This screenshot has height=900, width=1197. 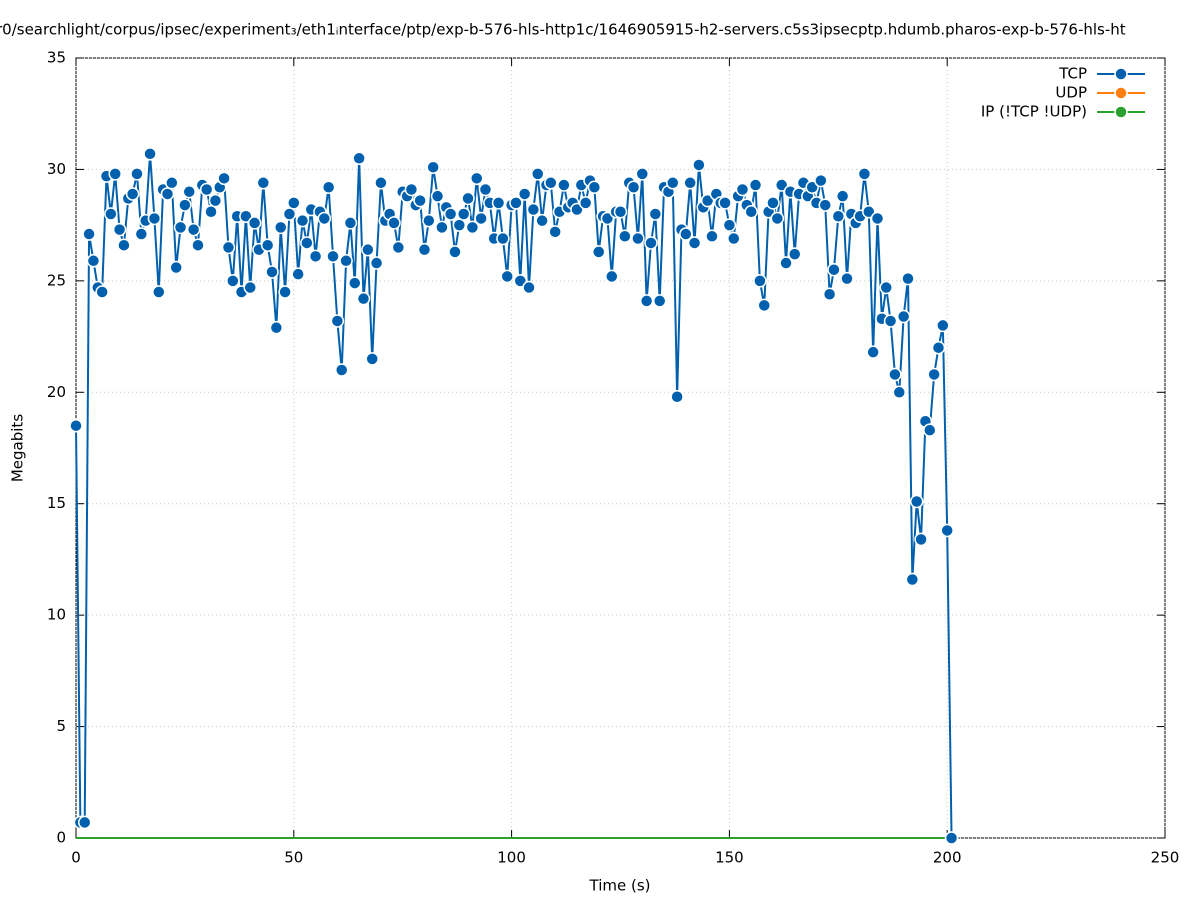 What do you see at coordinates (1072, 74) in the screenshot?
I see `legend-label: TCP` at bounding box center [1072, 74].